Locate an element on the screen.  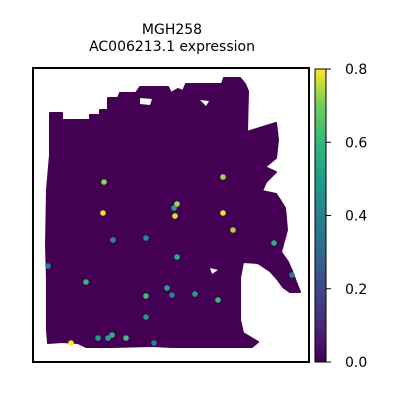
colorbar-tick-label: 0.2 is located at coordinates (356, 290).